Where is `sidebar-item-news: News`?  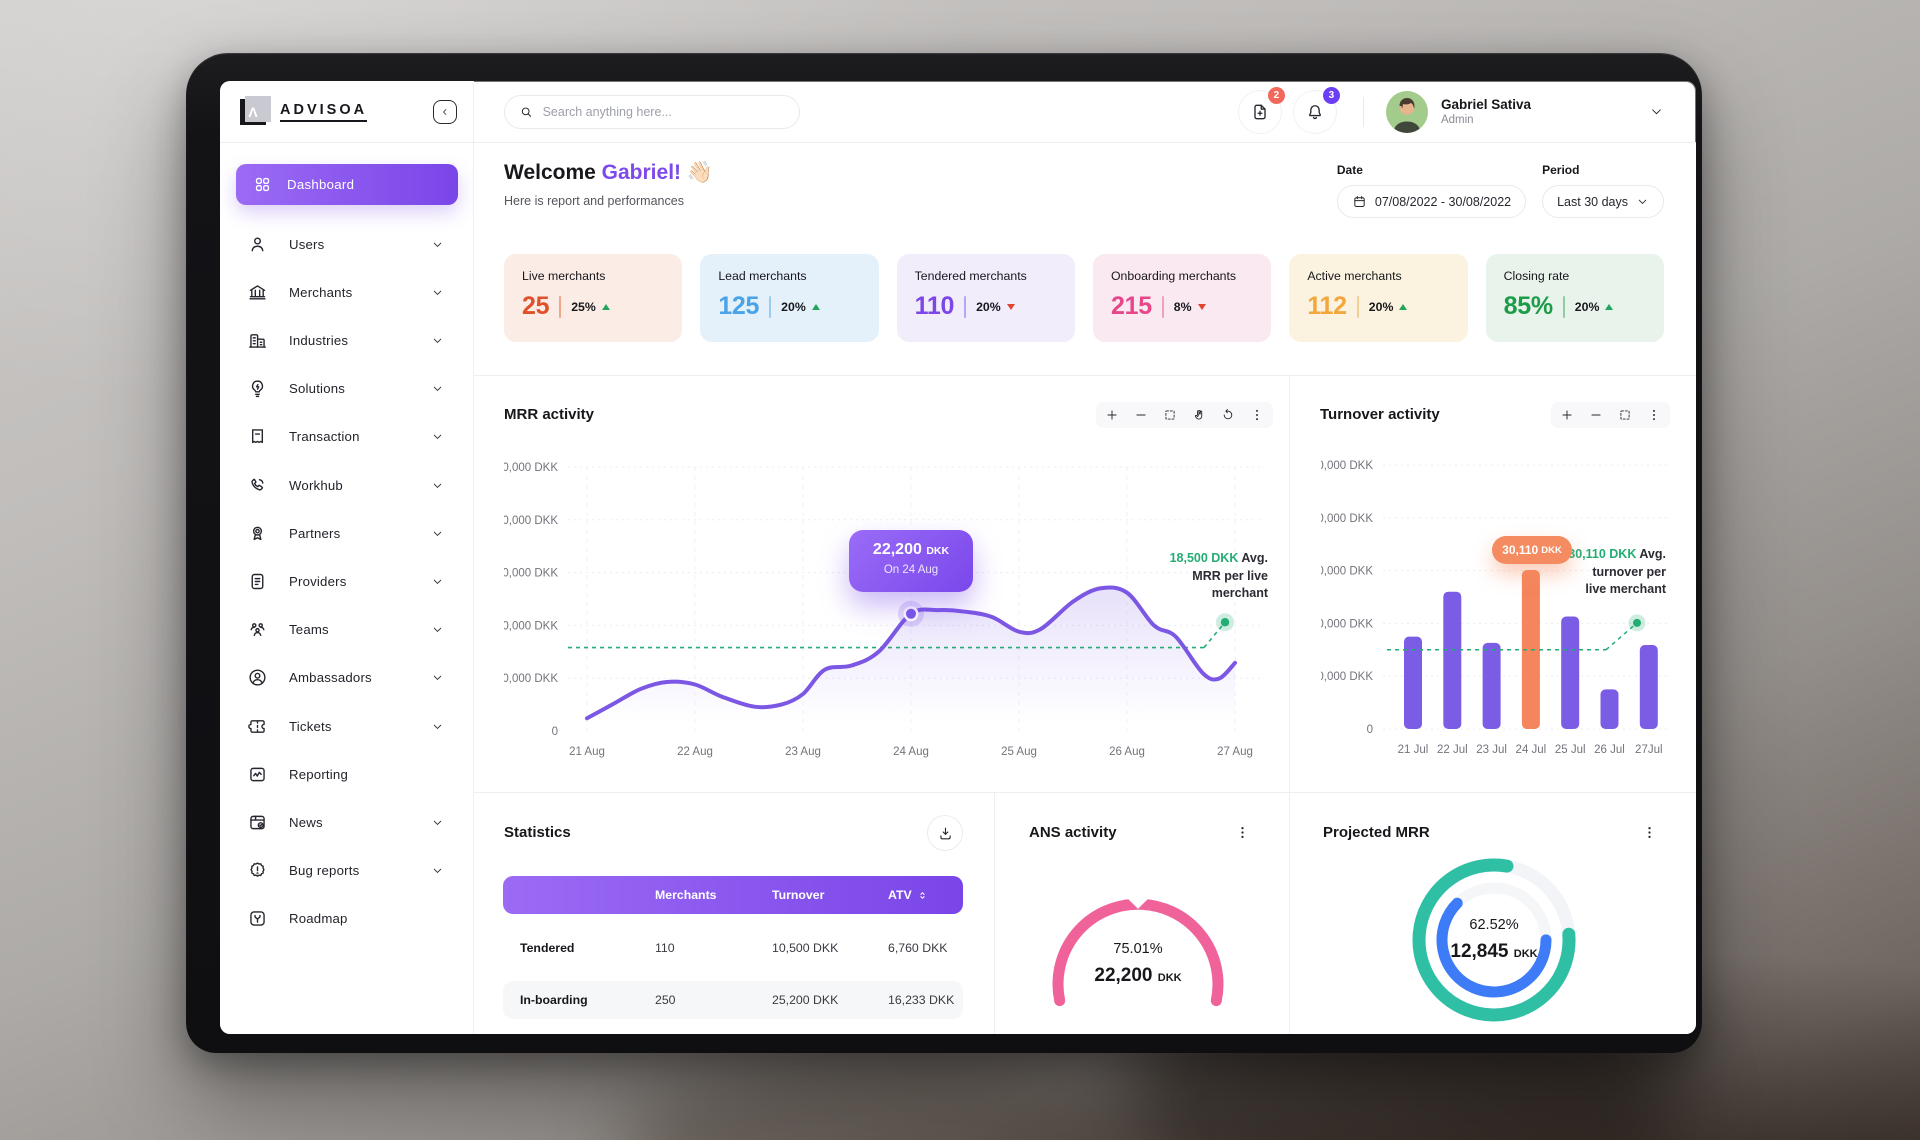 sidebar-item-news: News is located at coordinates (347, 822).